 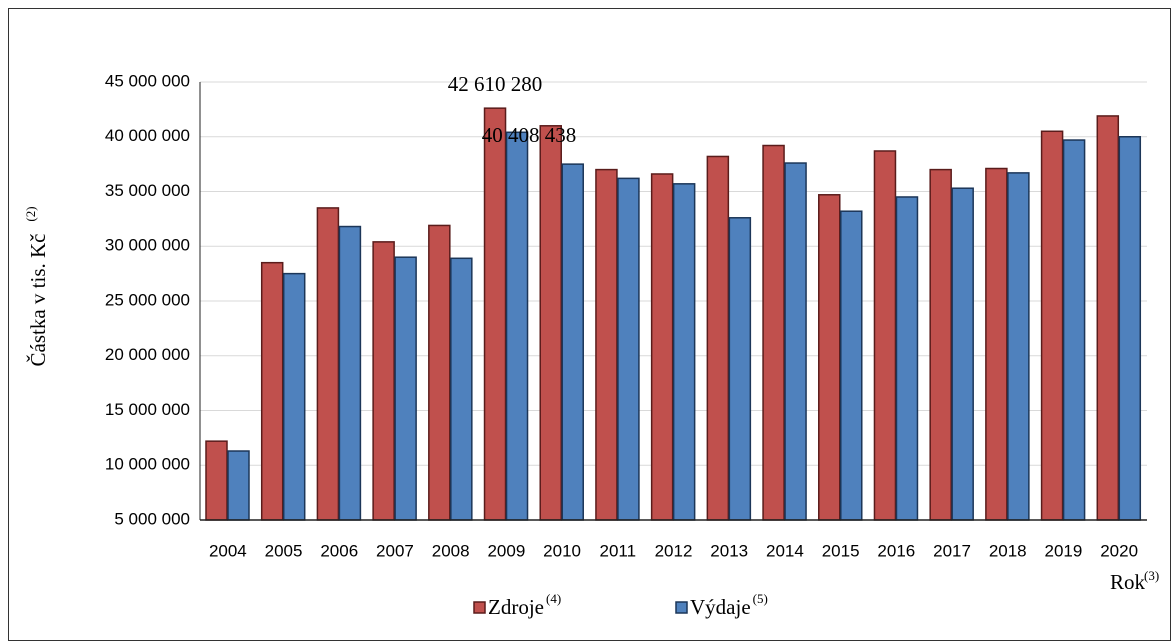 I want to click on x-tick-label: 2012, so click(x=674, y=550).